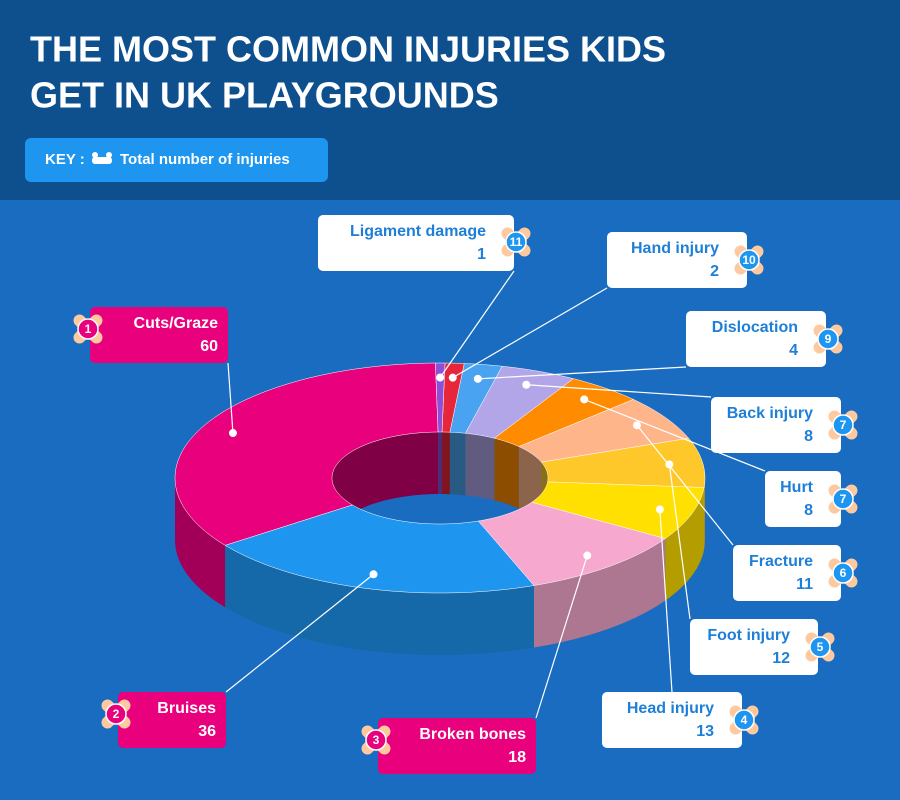 This screenshot has height=800, width=900. What do you see at coordinates (517, 757) in the screenshot?
I see `label-value: 18` at bounding box center [517, 757].